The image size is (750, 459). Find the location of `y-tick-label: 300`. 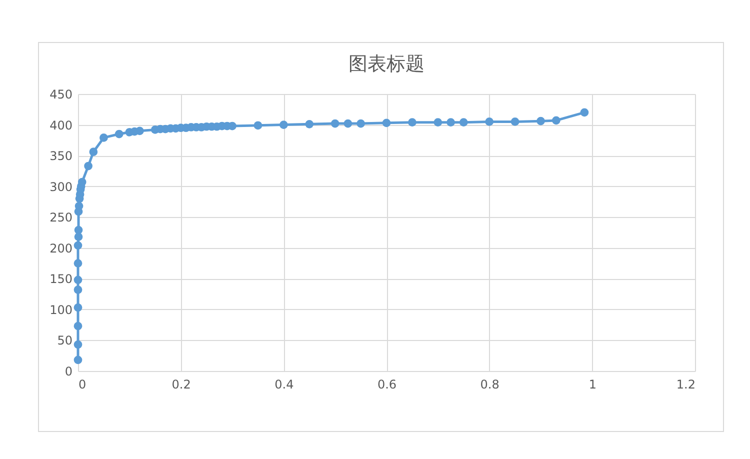

y-tick-label: 300 is located at coordinates (61, 187).